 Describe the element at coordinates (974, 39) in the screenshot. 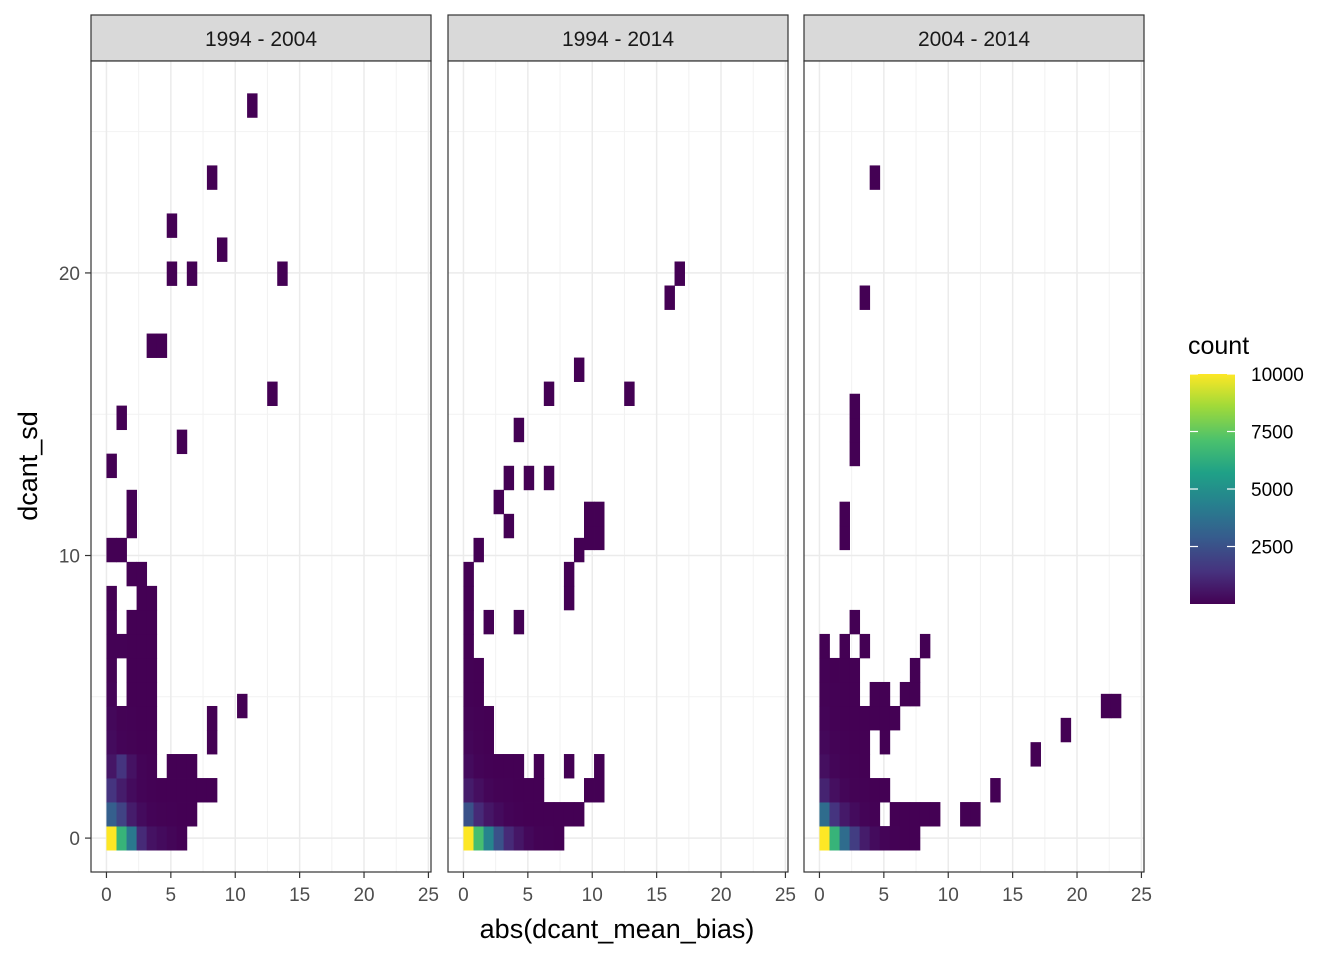

I see `facet-strip-label: 2004 - 2014` at that location.